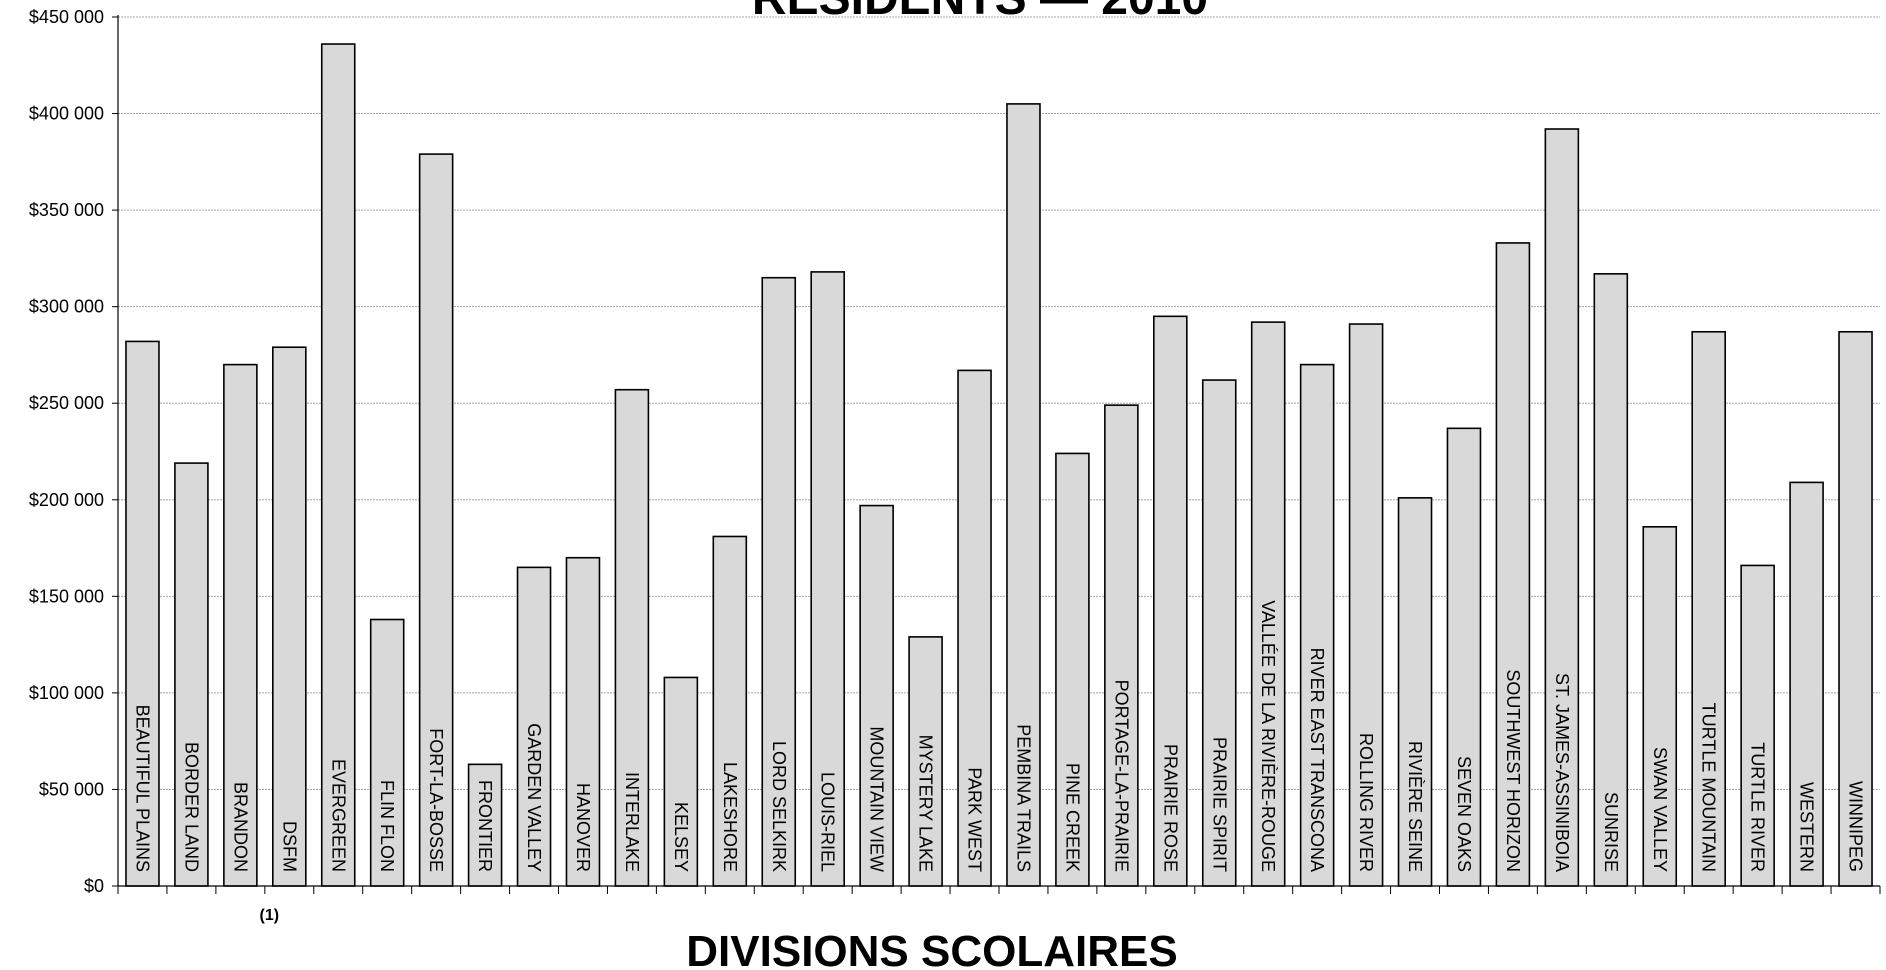  I want to click on chart-title: RESIDENTS — 2010, so click(980, 12).